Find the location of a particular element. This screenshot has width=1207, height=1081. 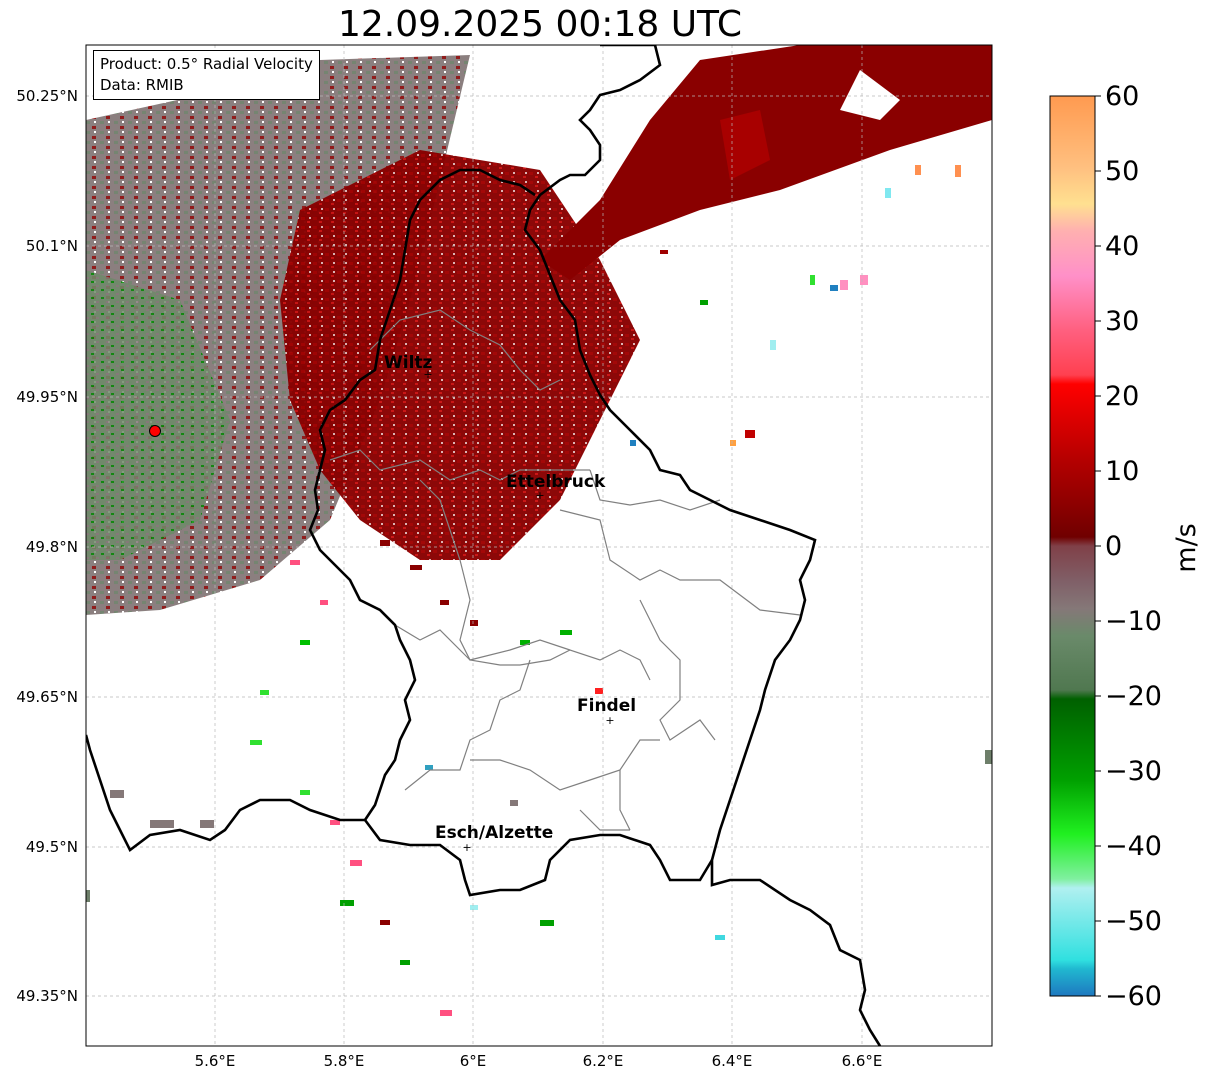

city-marker-esch-alzette: + is located at coordinates (466, 847).